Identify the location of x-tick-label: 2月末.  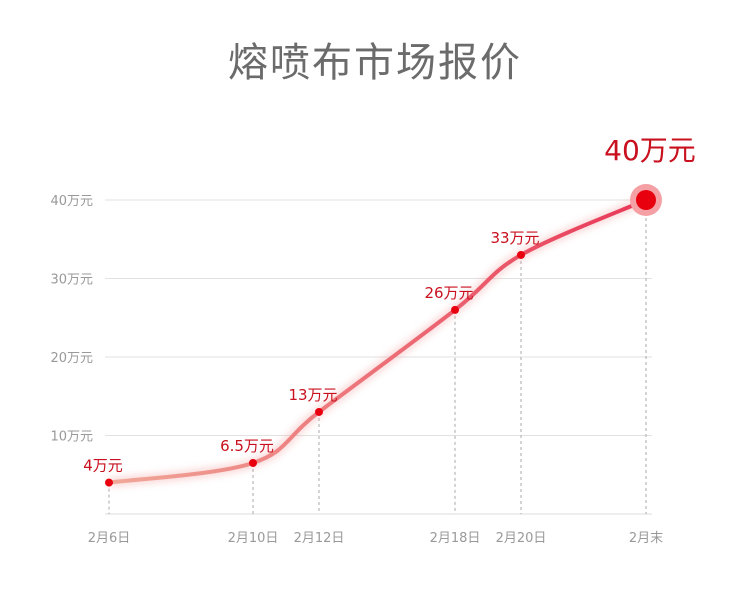
(646, 538).